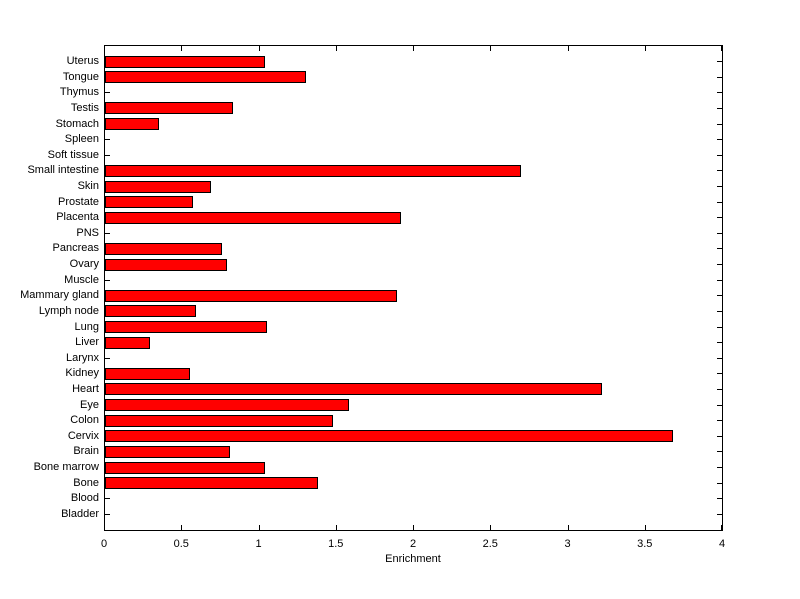  What do you see at coordinates (89, 404) in the screenshot?
I see `category-label: Eye` at bounding box center [89, 404].